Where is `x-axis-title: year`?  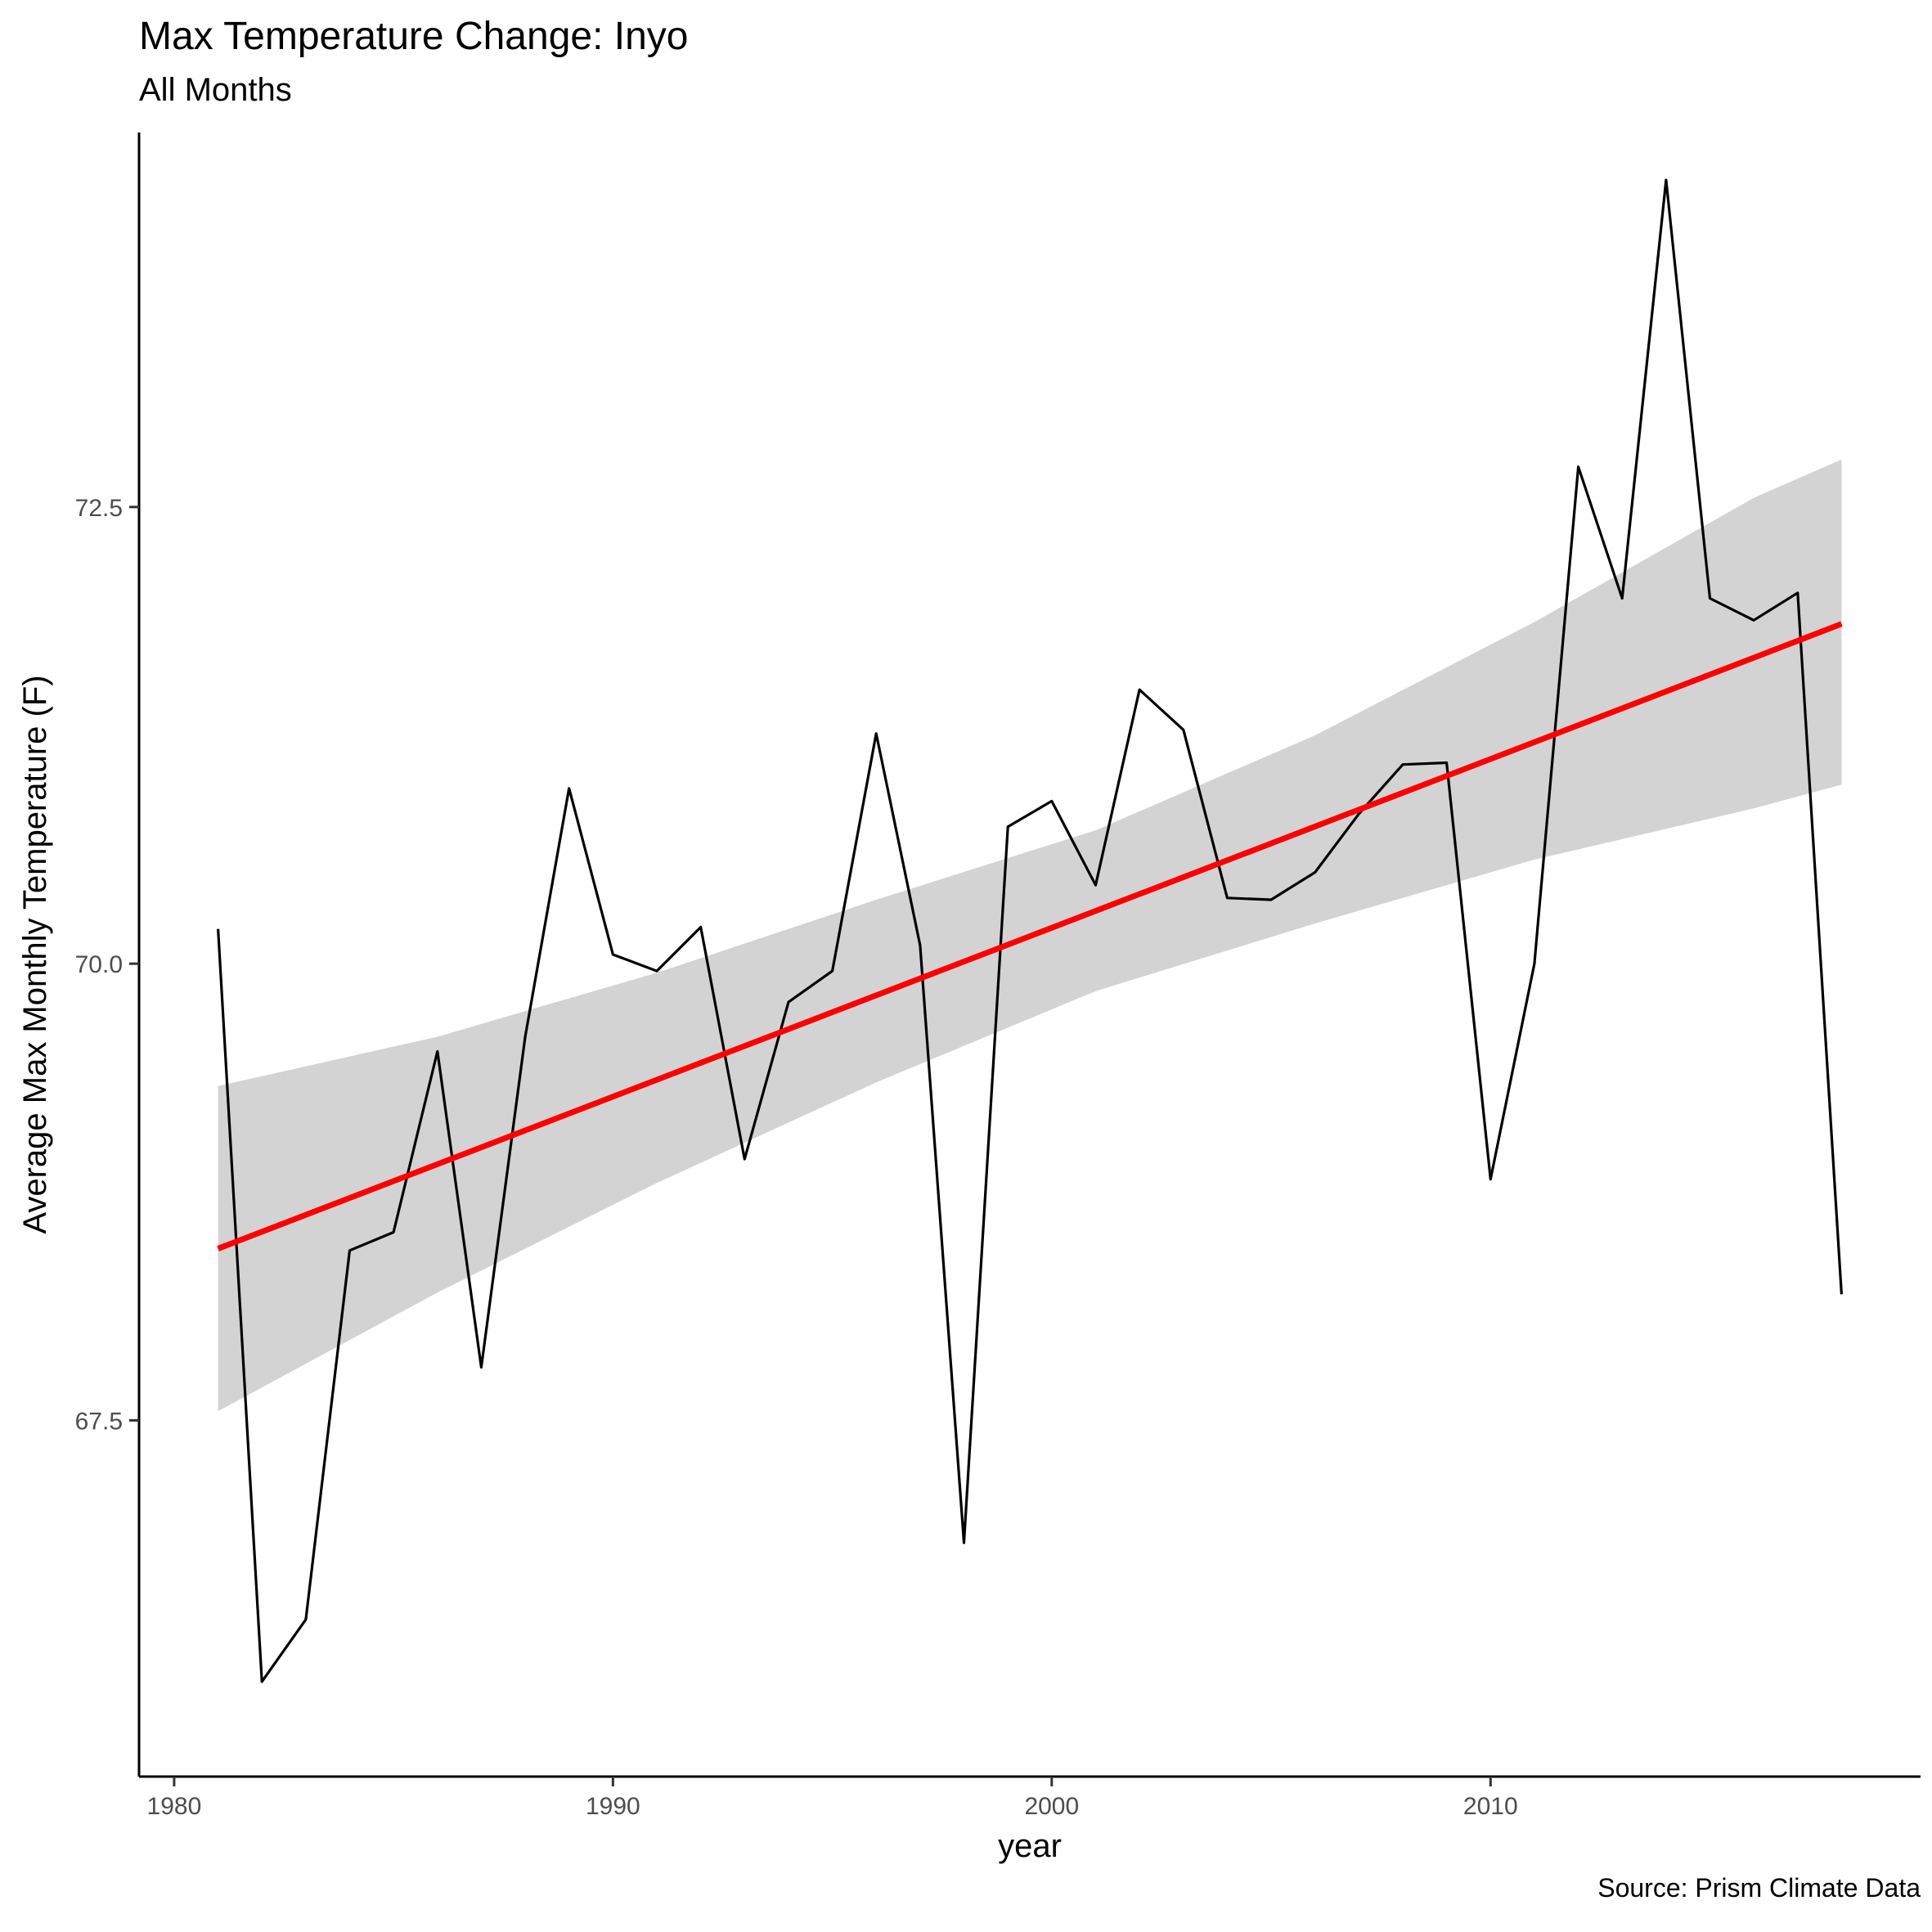
x-axis-title: year is located at coordinates (1030, 1846).